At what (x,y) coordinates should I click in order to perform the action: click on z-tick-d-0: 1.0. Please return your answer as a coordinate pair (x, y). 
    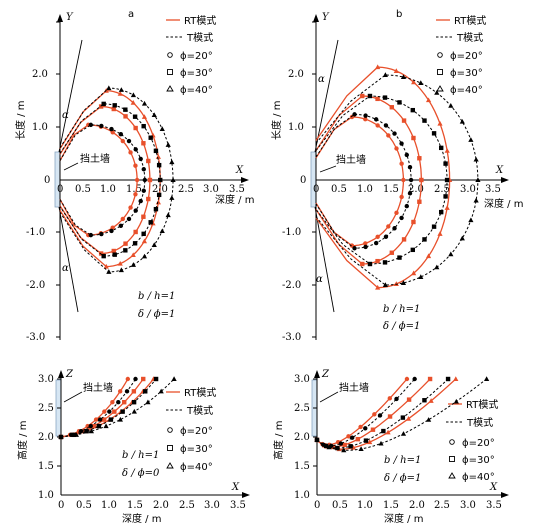
    Looking at the image, I should click on (302, 495).